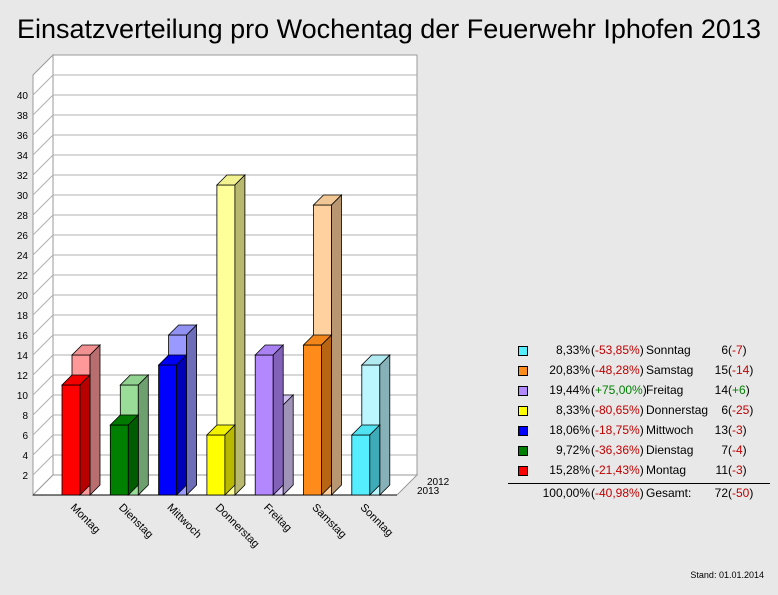 Image resolution: width=778 pixels, height=595 pixels. I want to click on legend-diff: (-25), so click(741, 410).